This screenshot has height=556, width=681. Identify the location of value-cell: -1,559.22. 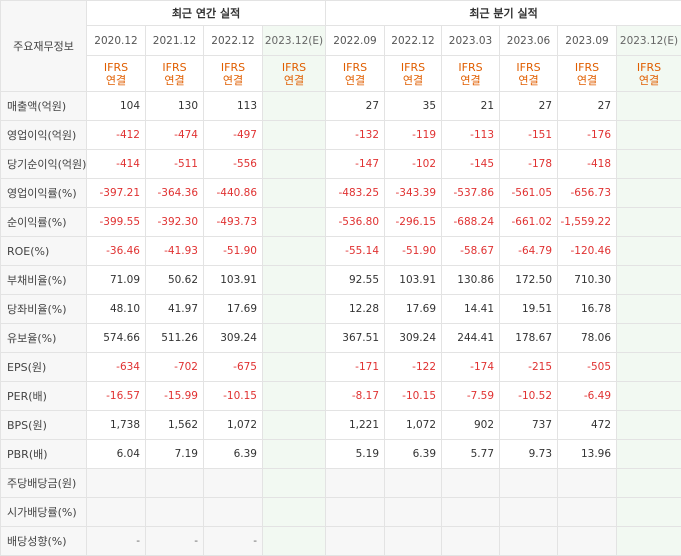
(587, 222).